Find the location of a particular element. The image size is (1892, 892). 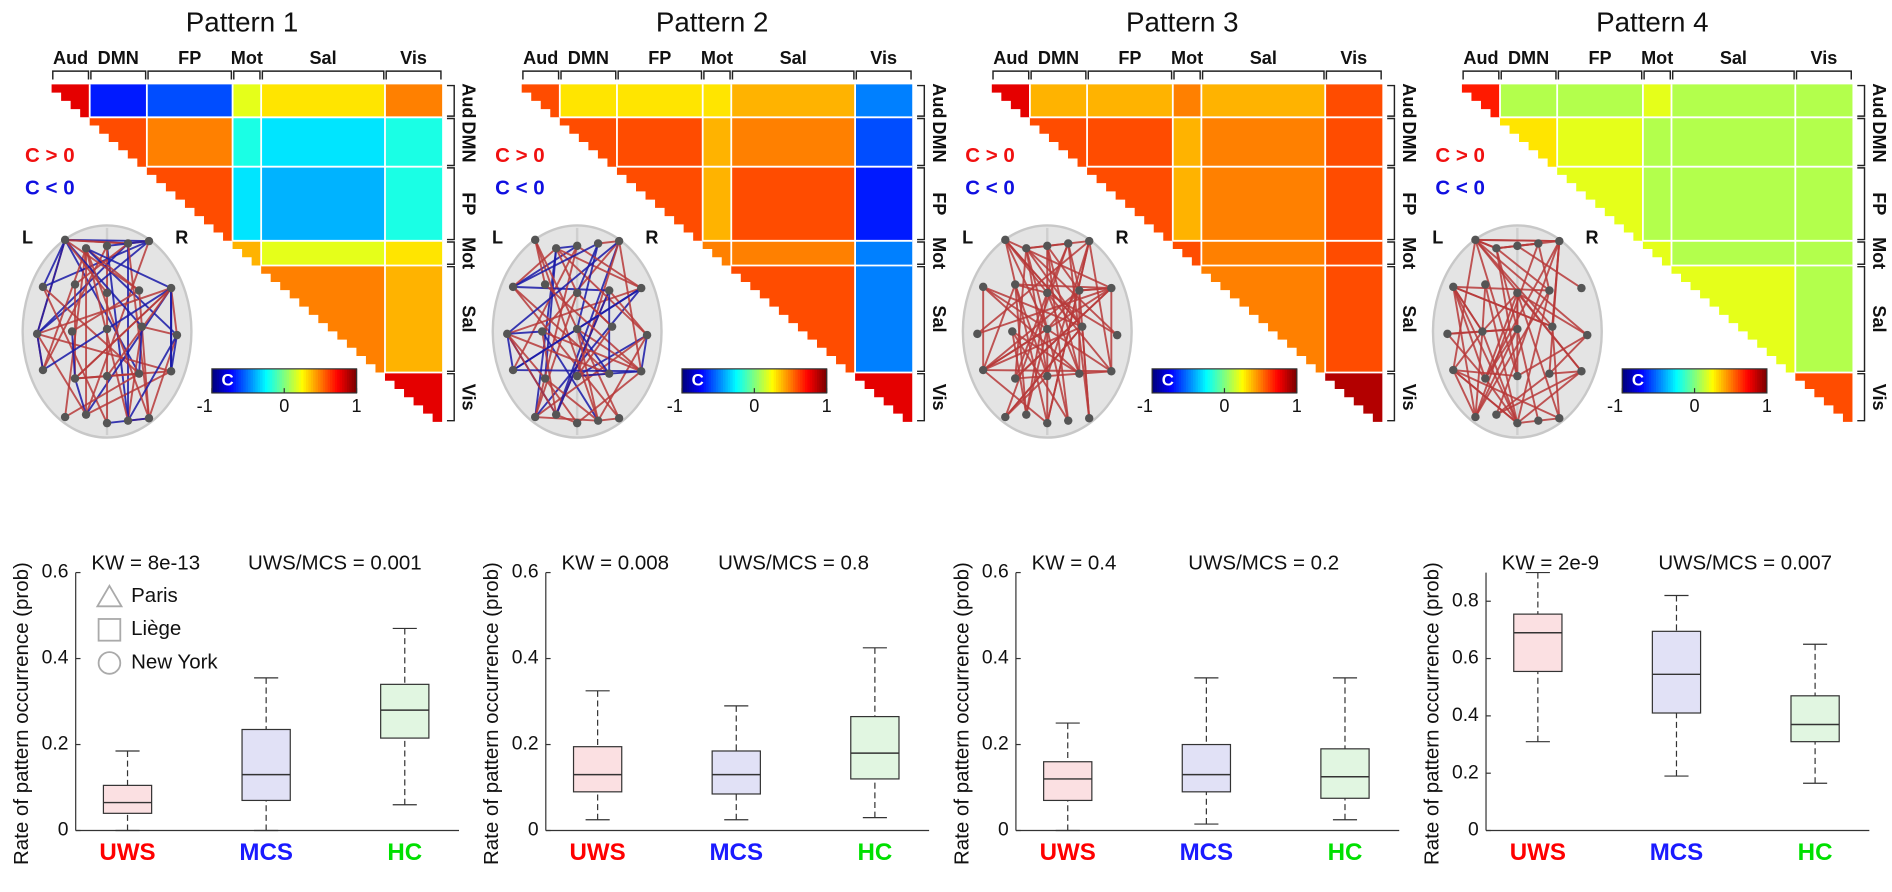

annotation: C > 0 is located at coordinates (50, 155).